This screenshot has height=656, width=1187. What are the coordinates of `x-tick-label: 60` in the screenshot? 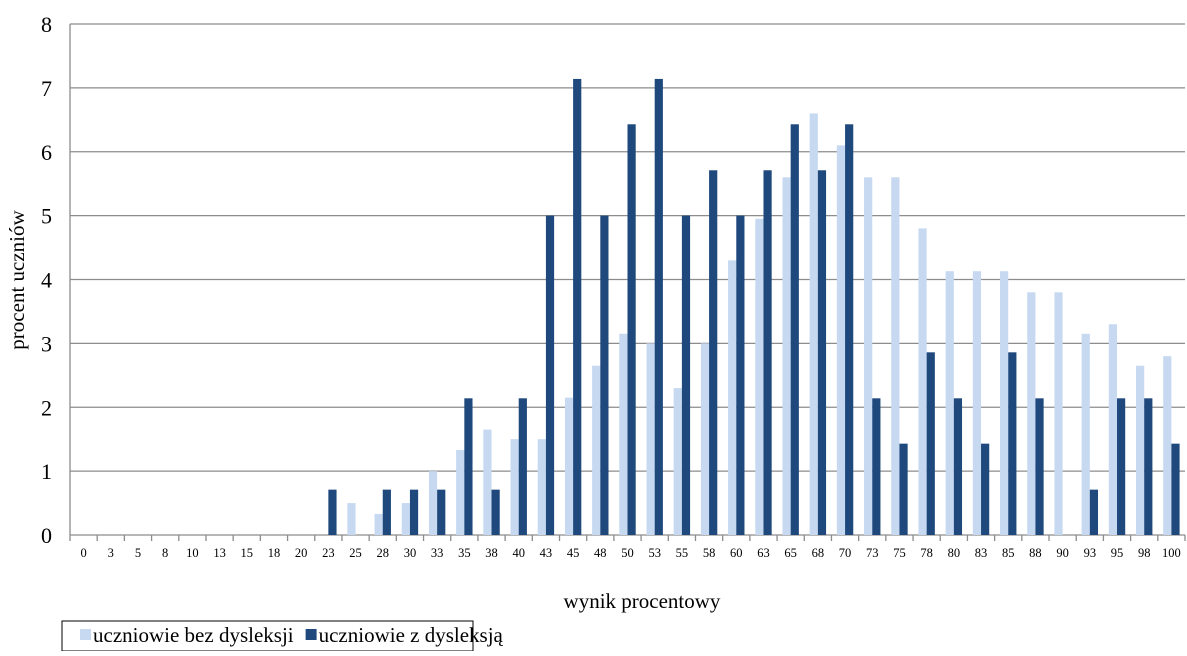 It's located at (736, 553).